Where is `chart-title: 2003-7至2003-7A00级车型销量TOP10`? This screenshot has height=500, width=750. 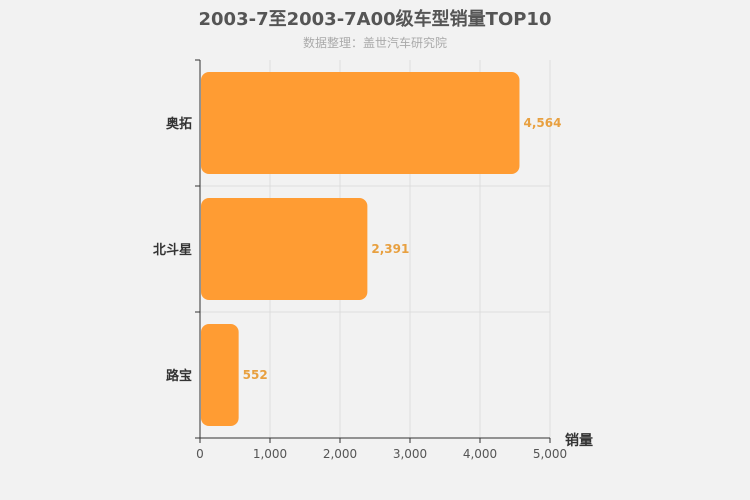
chart-title: 2003-7至2003-7A00级车型销量TOP10 is located at coordinates (375, 19).